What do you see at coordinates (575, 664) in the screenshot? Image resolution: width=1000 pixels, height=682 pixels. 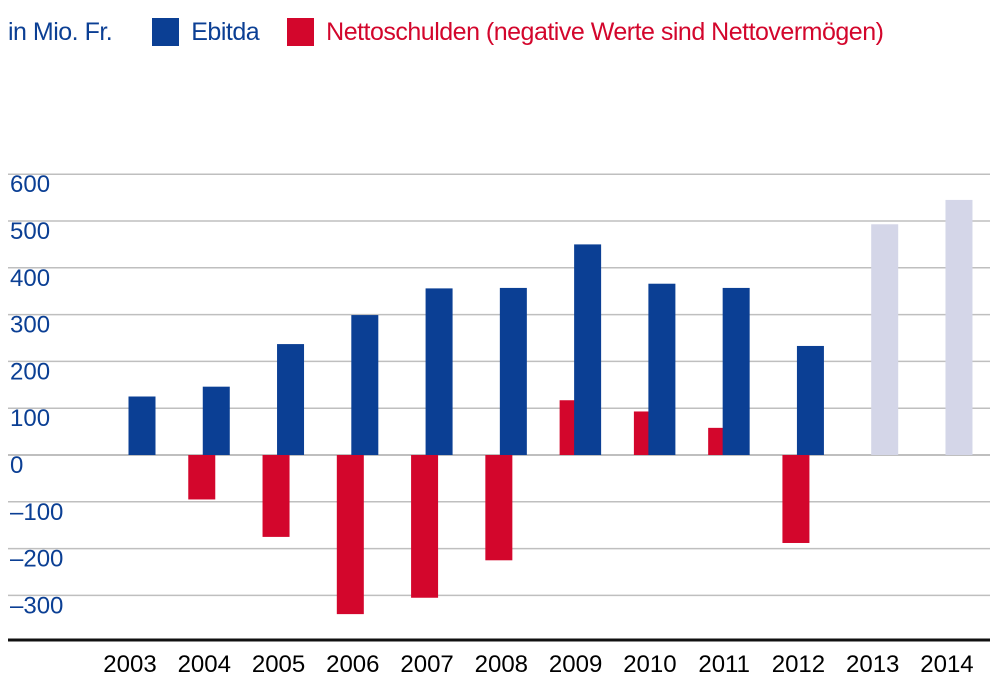 I see `x-tick-label: 2009` at bounding box center [575, 664].